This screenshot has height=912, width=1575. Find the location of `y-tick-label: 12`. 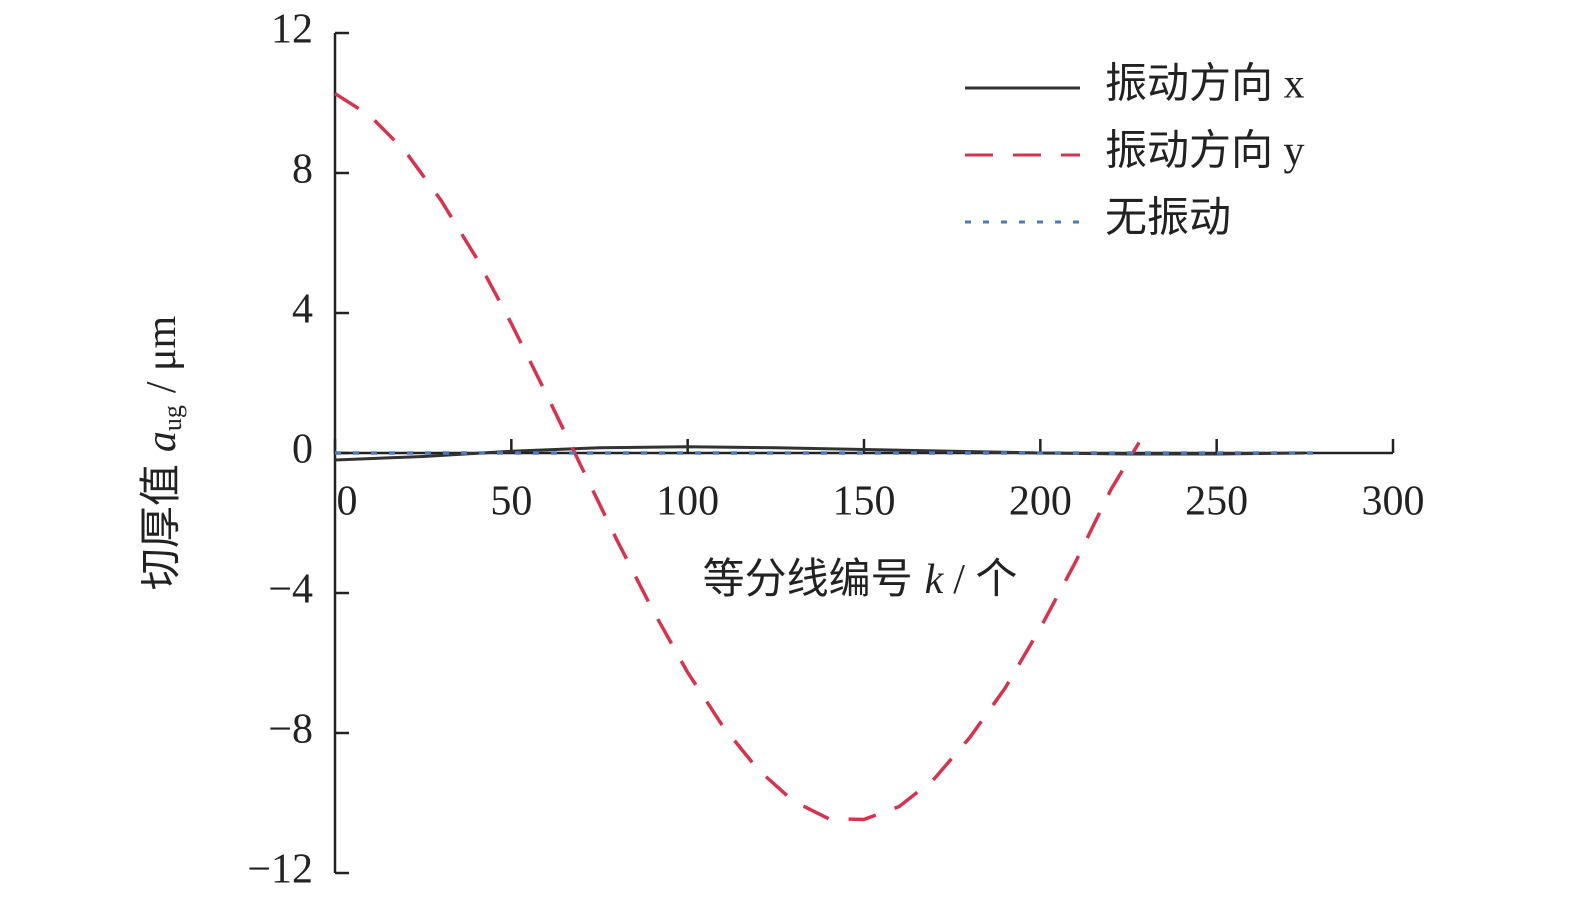

y-tick-label: 12 is located at coordinates (292, 30).